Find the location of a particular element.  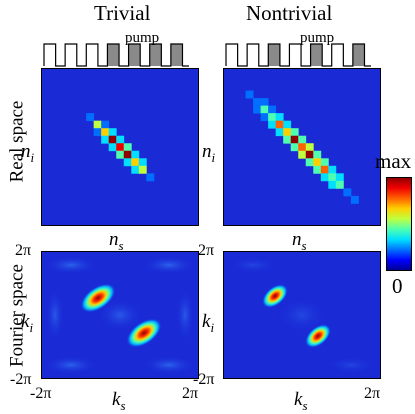

fourier-x-label-trivial: ks is located at coordinates (119, 401).